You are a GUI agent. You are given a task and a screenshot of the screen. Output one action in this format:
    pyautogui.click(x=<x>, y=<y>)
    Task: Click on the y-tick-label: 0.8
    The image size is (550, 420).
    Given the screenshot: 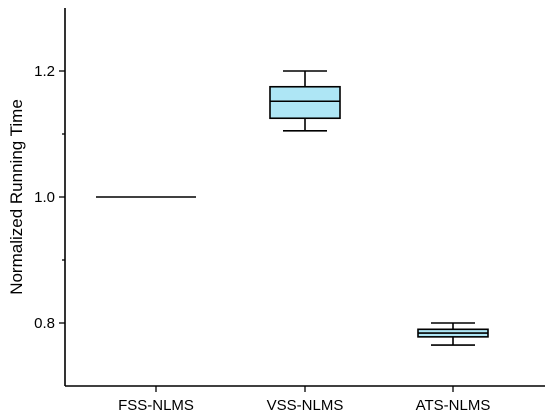 What is the action you would take?
    pyautogui.click(x=44, y=323)
    